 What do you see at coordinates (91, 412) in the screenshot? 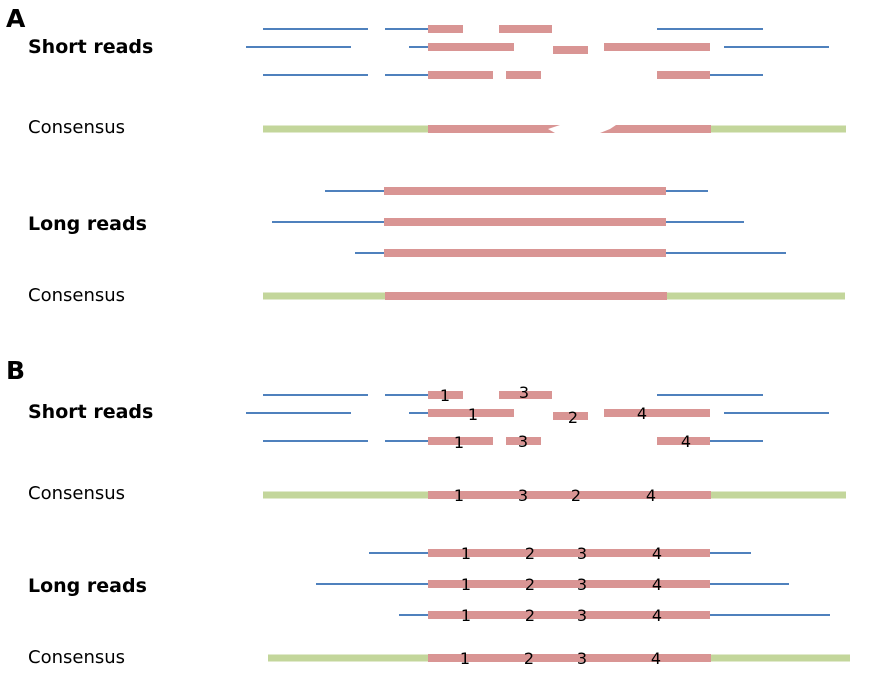
I see `panel-b-short-reads-label: Short reads` at bounding box center [91, 412].